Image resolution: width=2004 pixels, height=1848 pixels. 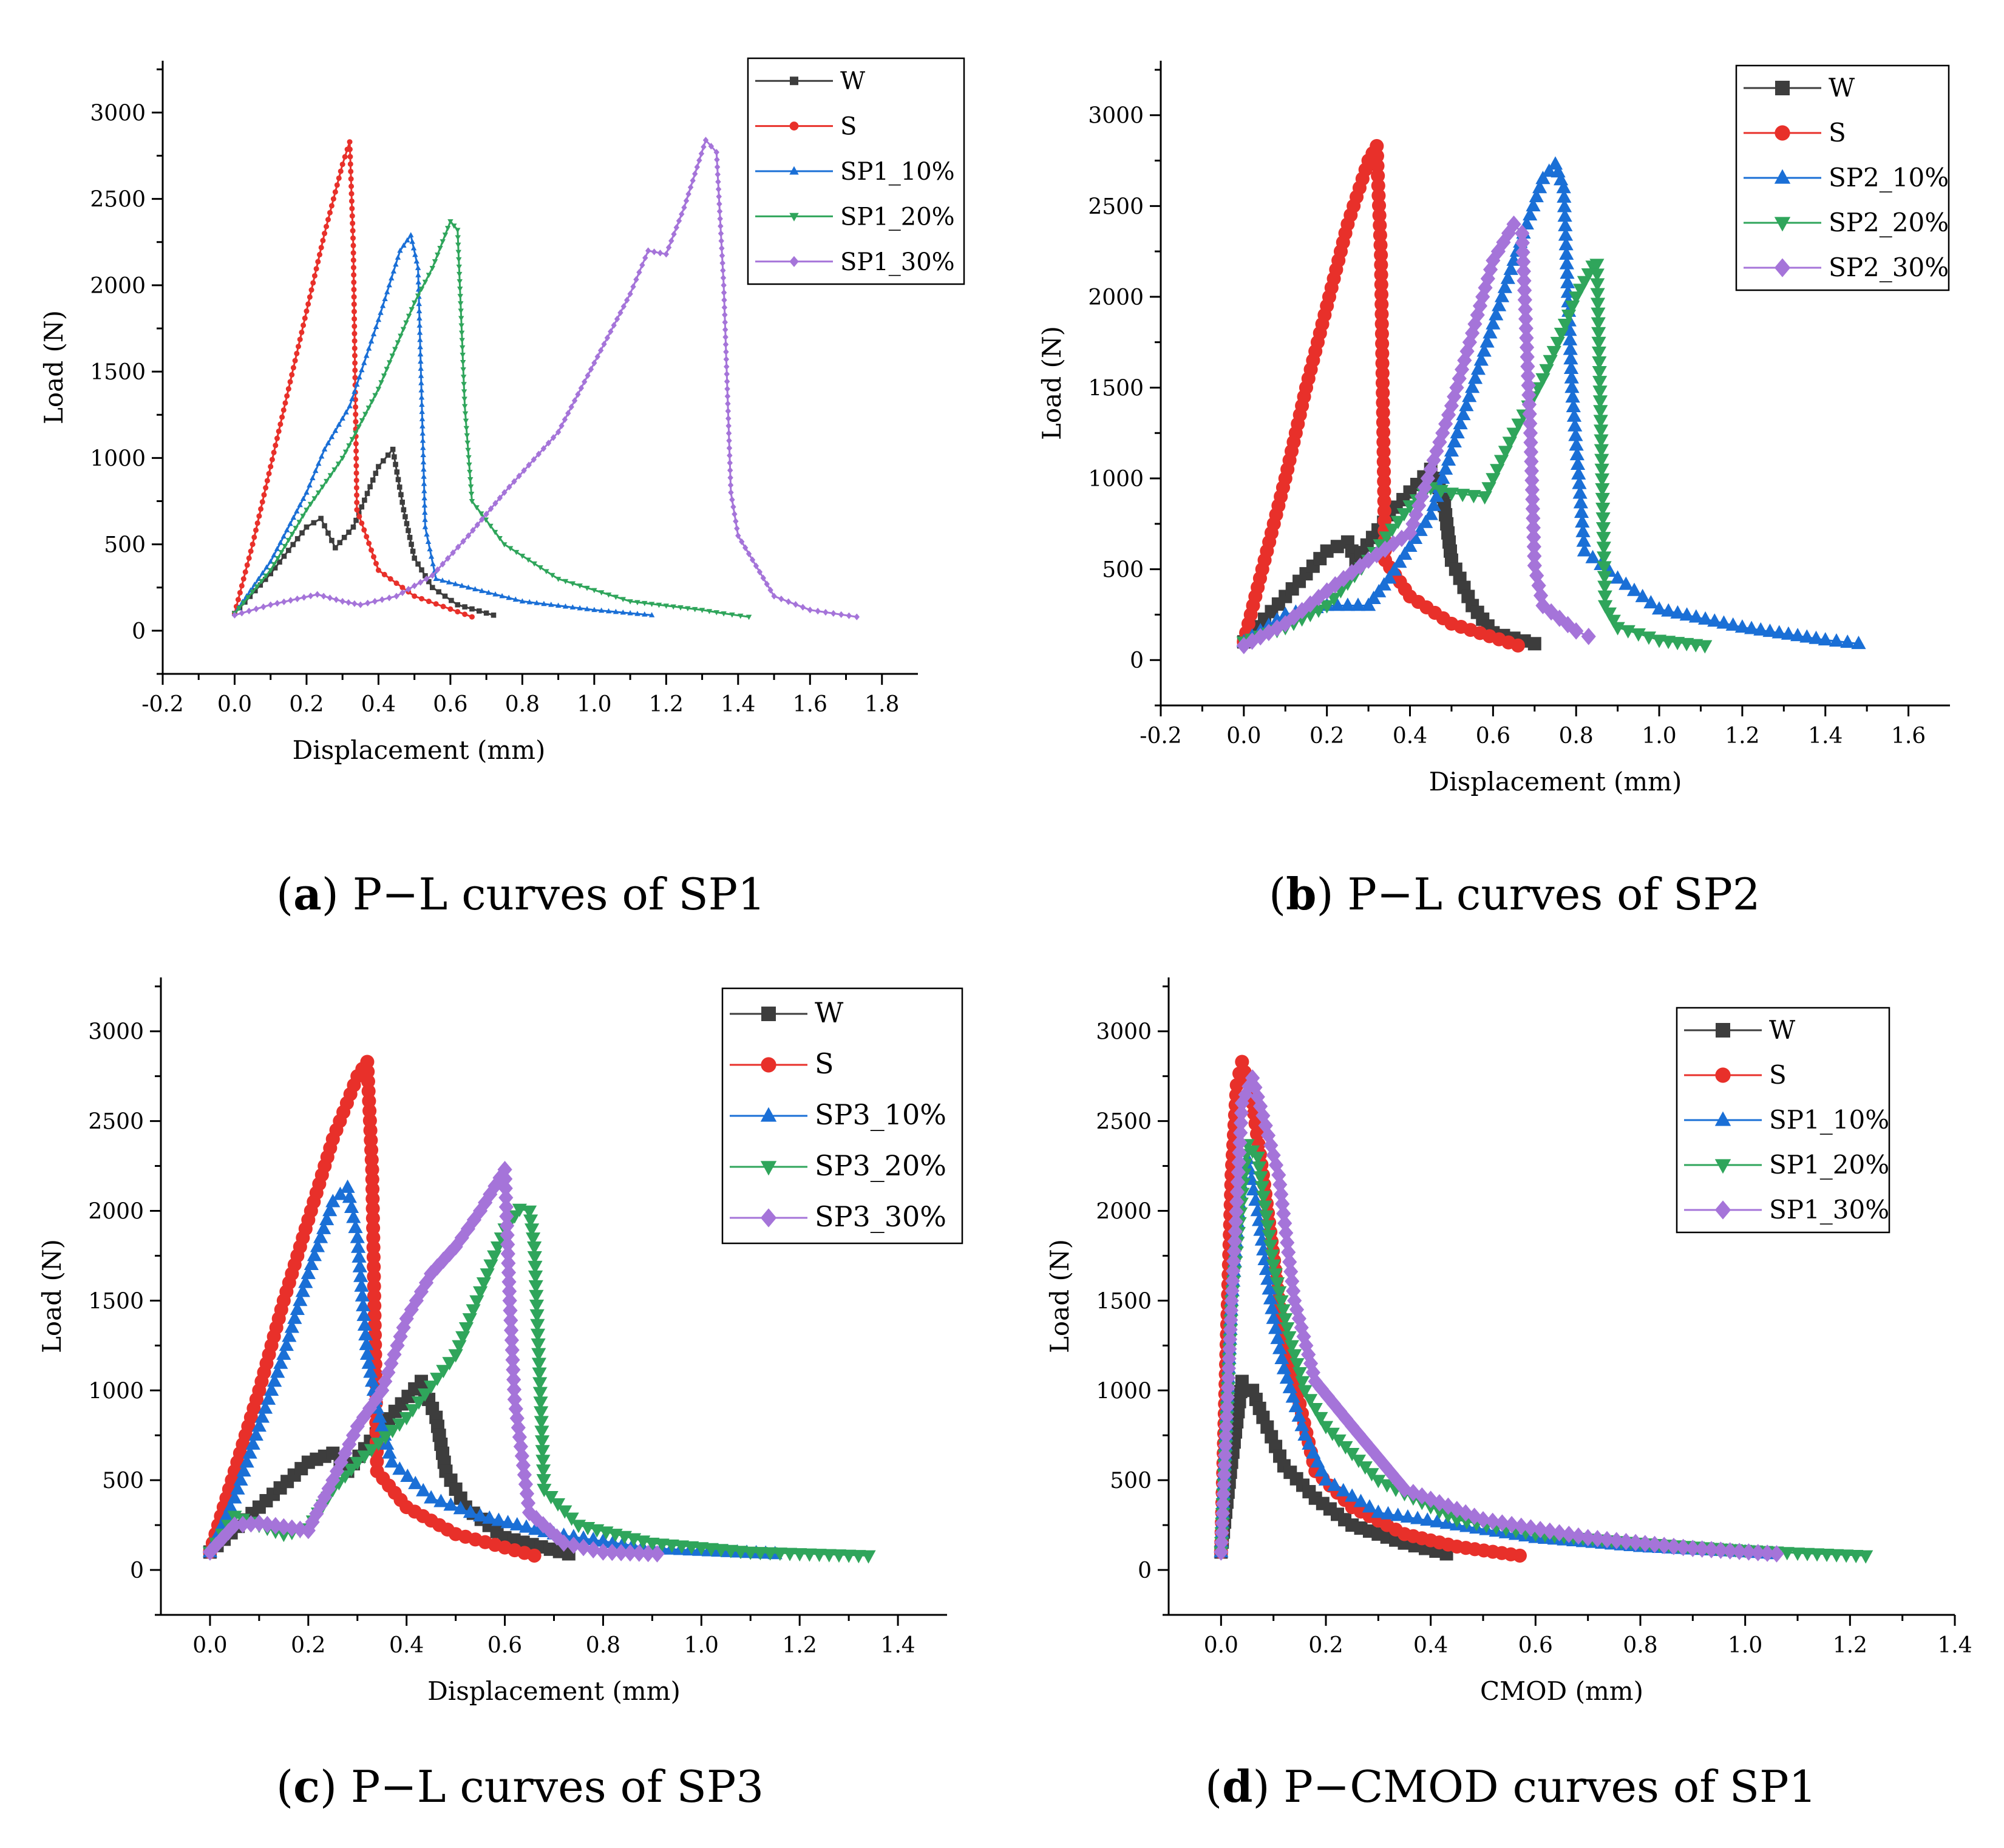 What do you see at coordinates (702, 1645) in the screenshot?
I see `x-tick-label: 1.0` at bounding box center [702, 1645].